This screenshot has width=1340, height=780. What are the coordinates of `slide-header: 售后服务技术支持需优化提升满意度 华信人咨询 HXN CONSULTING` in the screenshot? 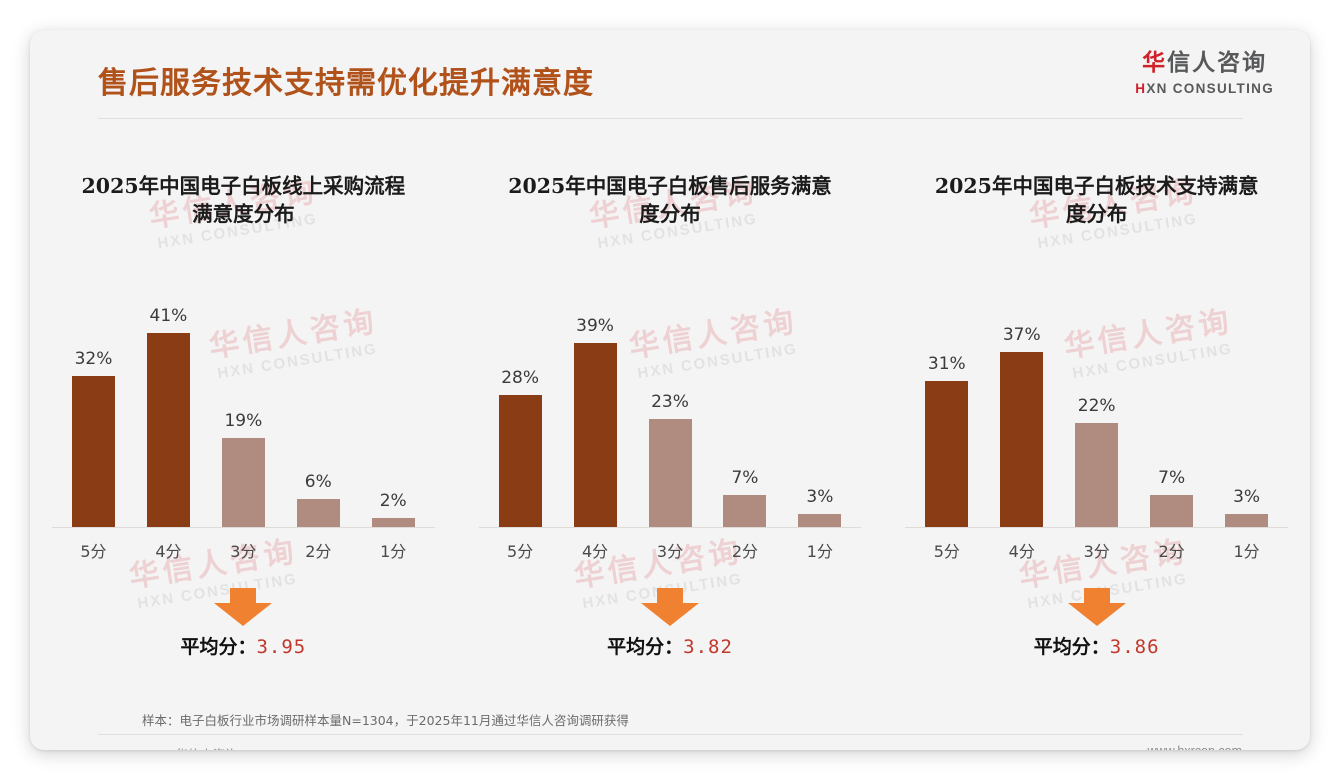 It's located at (670, 76).